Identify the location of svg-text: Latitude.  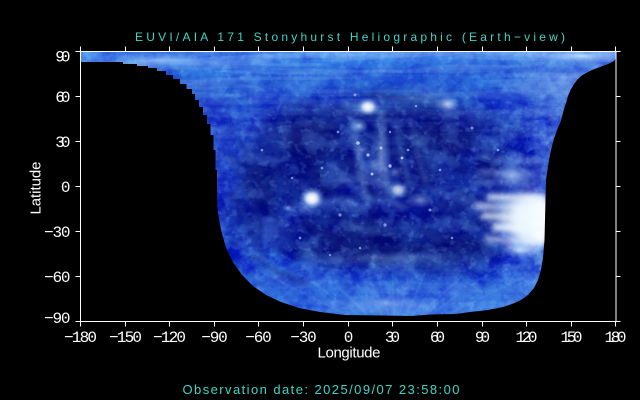
(36, 188).